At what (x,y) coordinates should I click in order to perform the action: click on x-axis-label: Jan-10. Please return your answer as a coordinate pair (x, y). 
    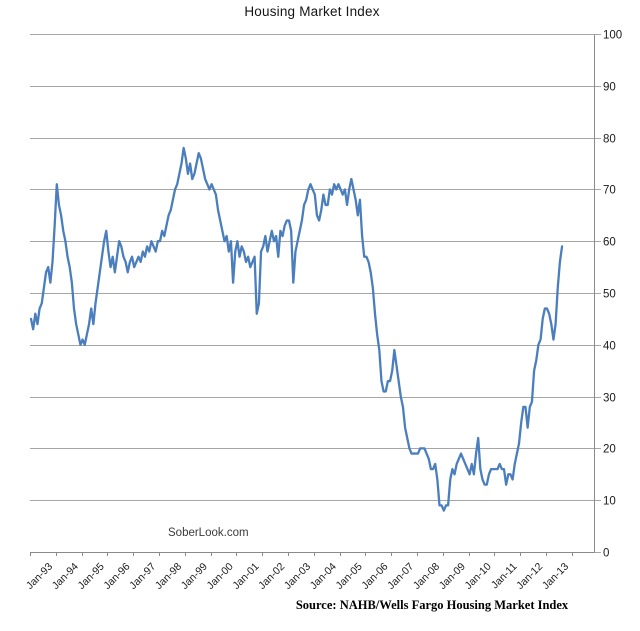
    Looking at the image, I should click on (478, 576).